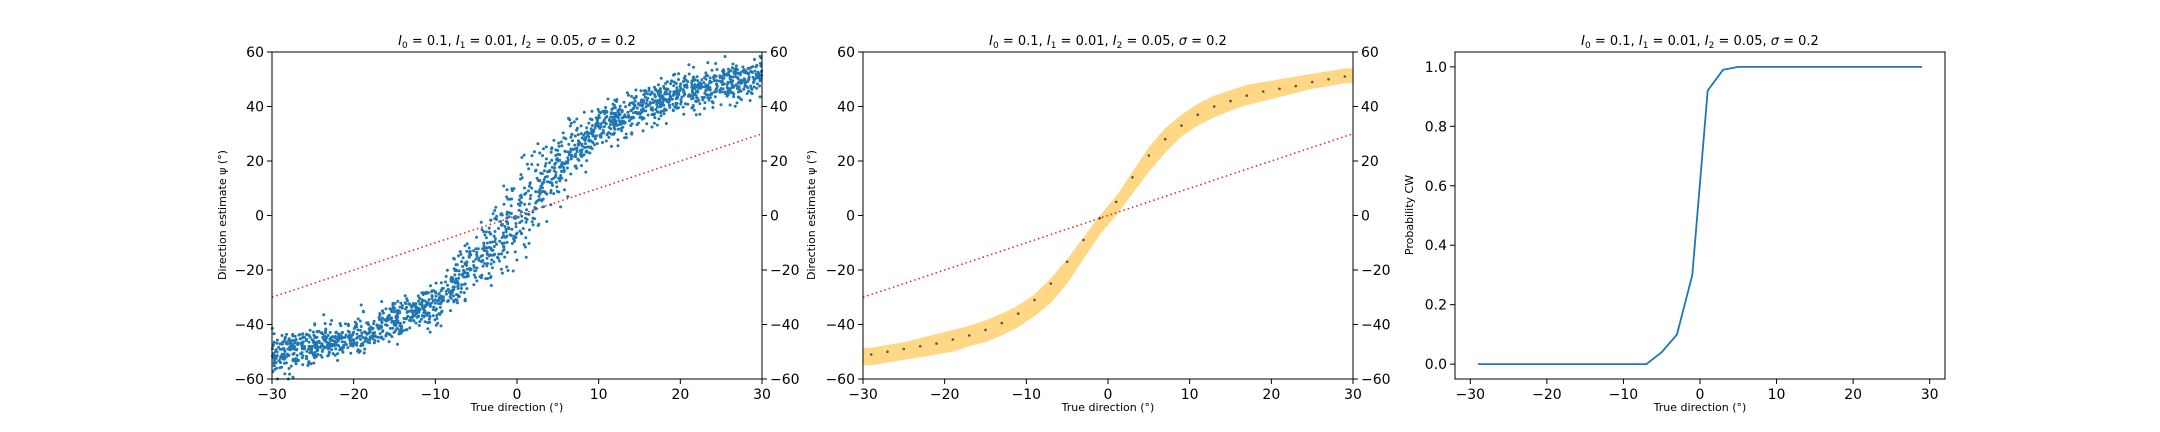 The height and width of the screenshot is (432, 2160). I want to click on panel-3-plot-area, so click(1700, 216).